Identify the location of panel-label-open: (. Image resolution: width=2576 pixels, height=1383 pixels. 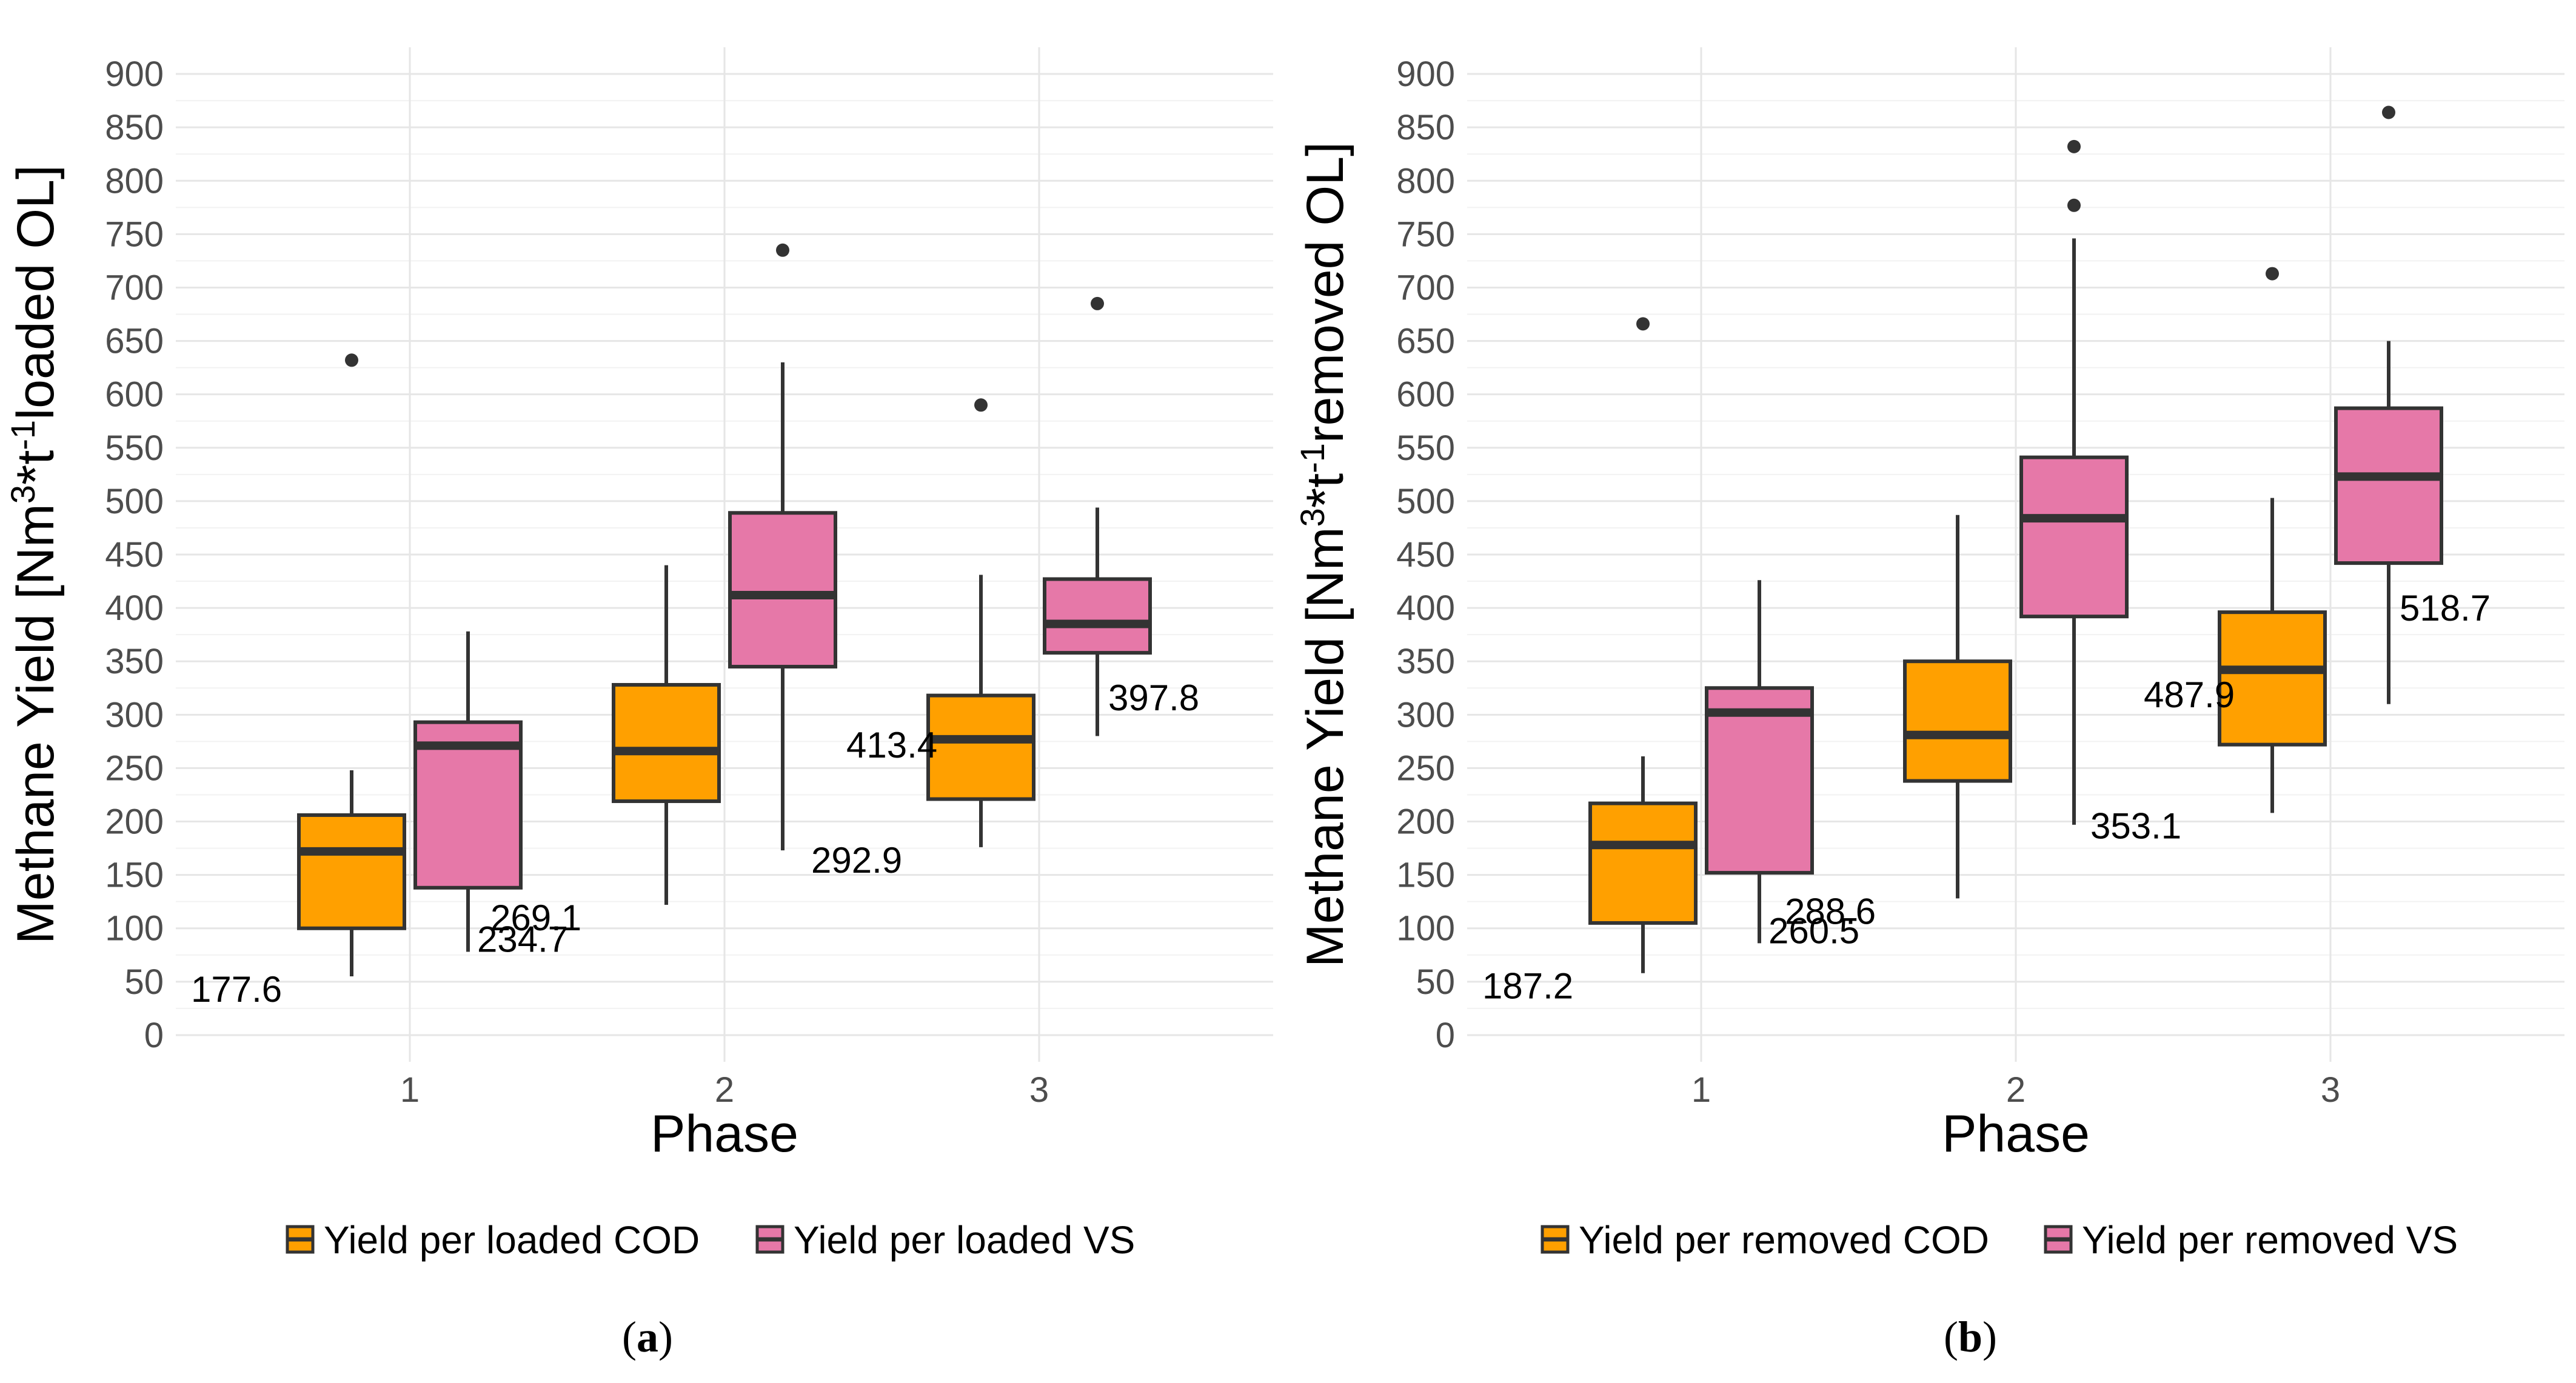
(1951, 1337).